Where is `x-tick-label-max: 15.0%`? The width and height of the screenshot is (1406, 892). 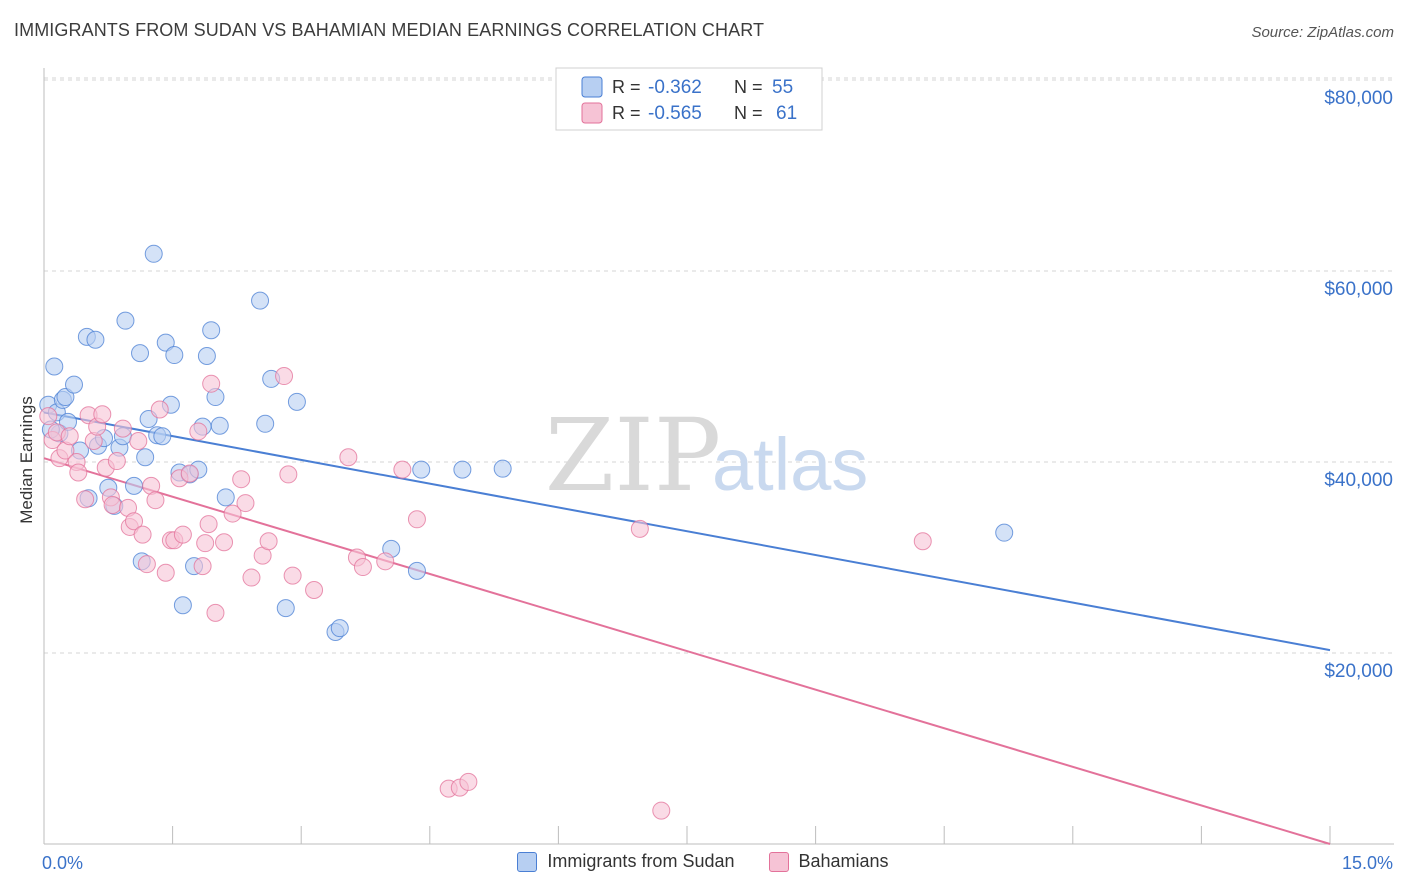 x-tick-label-max: 15.0% is located at coordinates (1367, 863).